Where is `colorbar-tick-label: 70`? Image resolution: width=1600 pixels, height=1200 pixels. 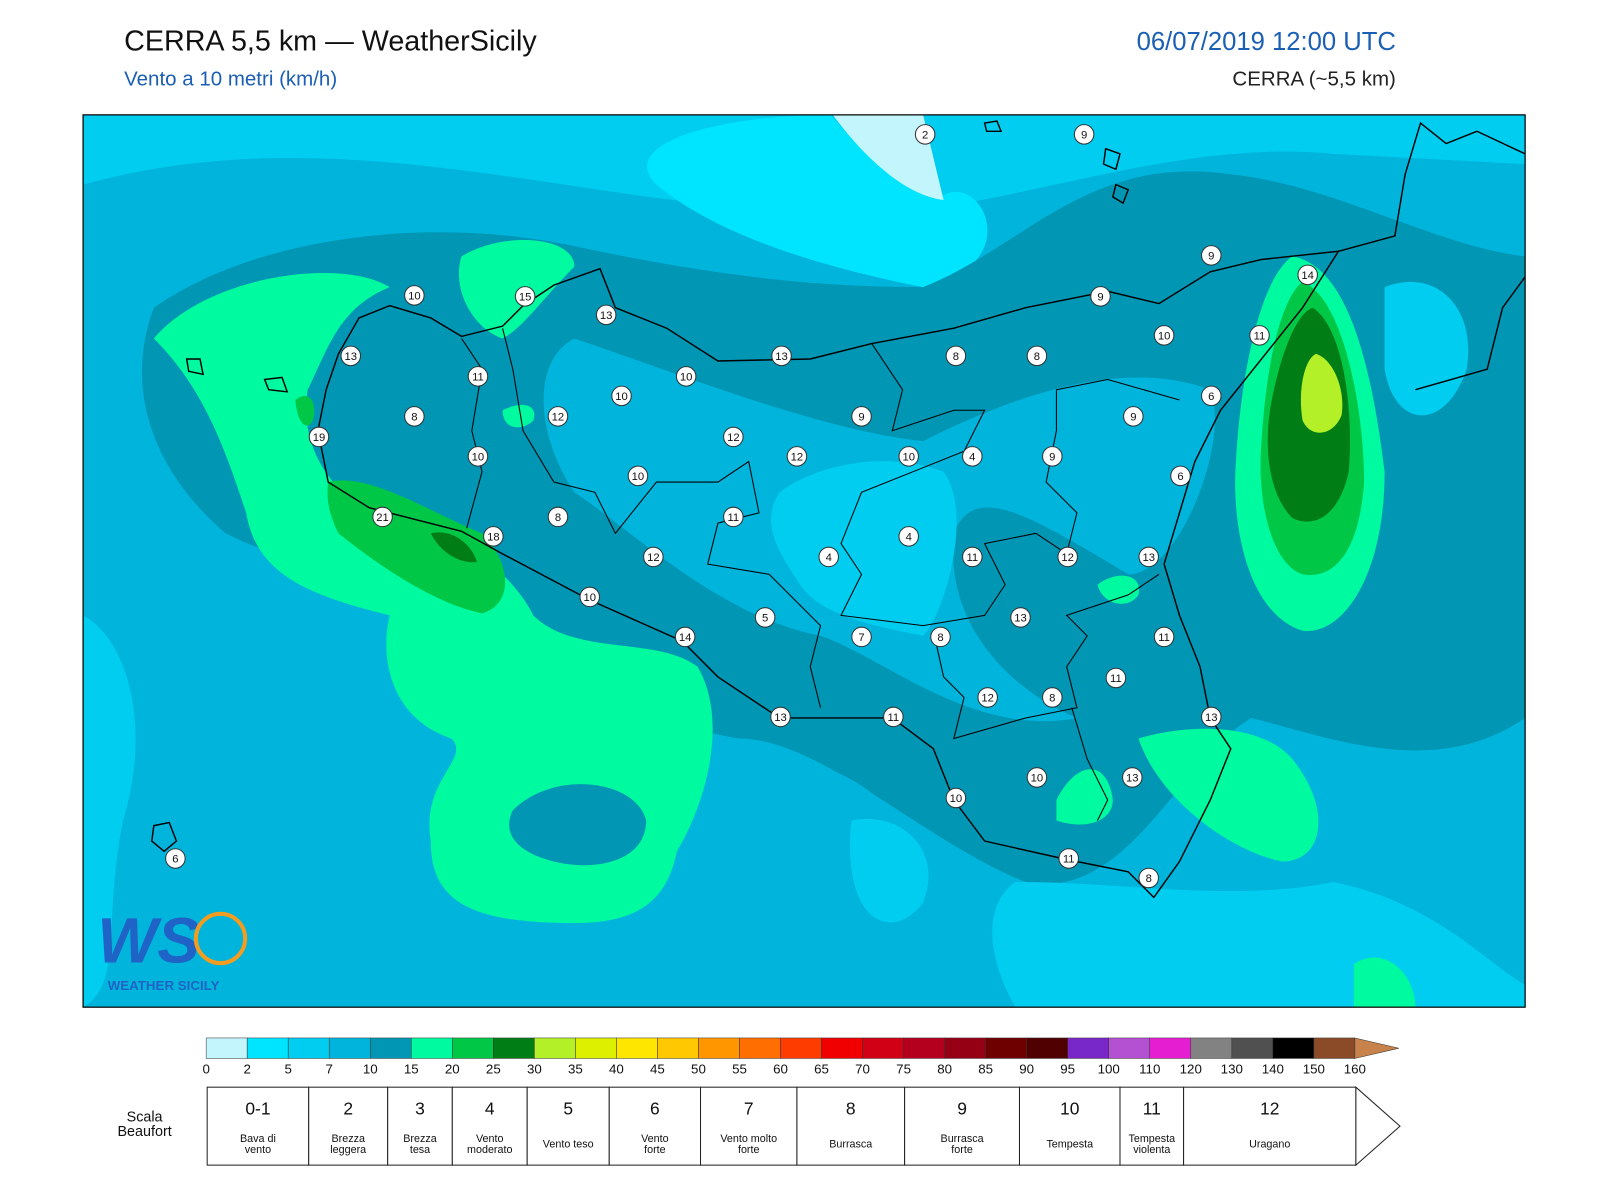 colorbar-tick-label: 70 is located at coordinates (862, 1068).